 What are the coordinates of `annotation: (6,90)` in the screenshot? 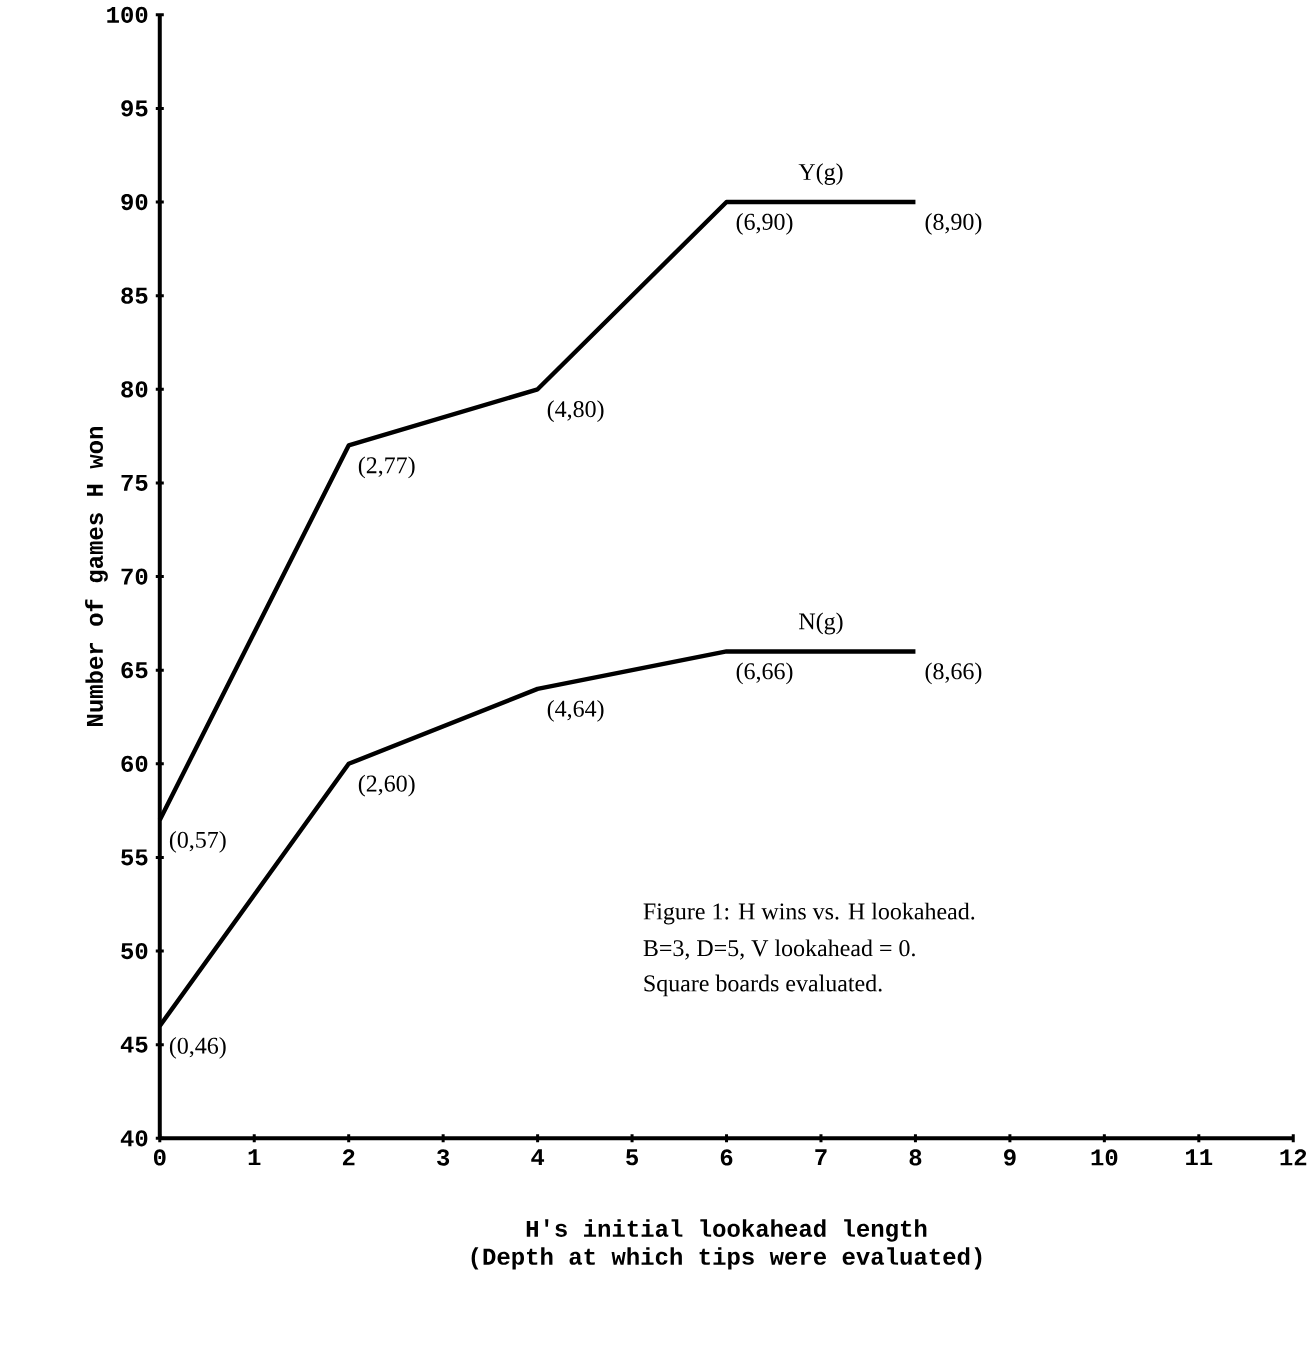 It's located at (764, 224).